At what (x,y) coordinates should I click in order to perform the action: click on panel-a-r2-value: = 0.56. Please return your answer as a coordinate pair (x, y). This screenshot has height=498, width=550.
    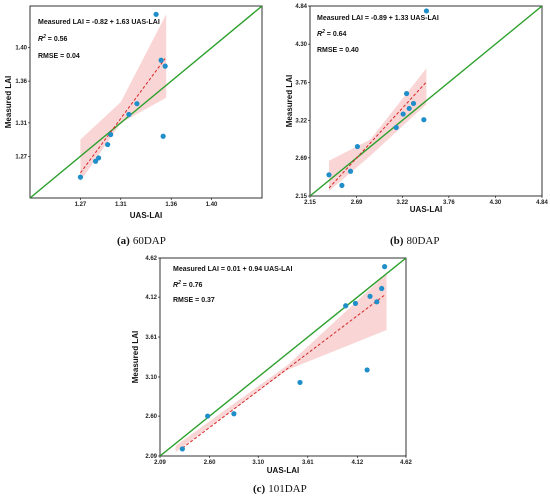
    Looking at the image, I should click on (57, 39).